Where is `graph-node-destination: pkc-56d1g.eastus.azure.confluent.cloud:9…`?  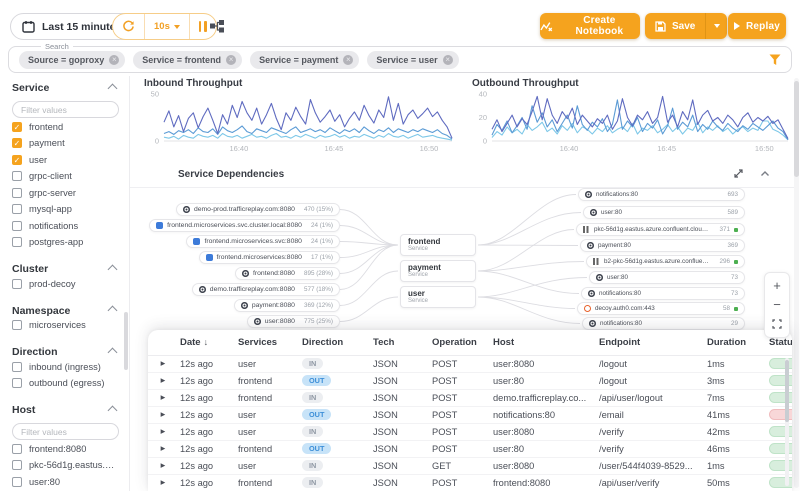
graph-node-destination: pkc-56d1g.eastus.azure.confluent.cloud:9… is located at coordinates (660, 229).